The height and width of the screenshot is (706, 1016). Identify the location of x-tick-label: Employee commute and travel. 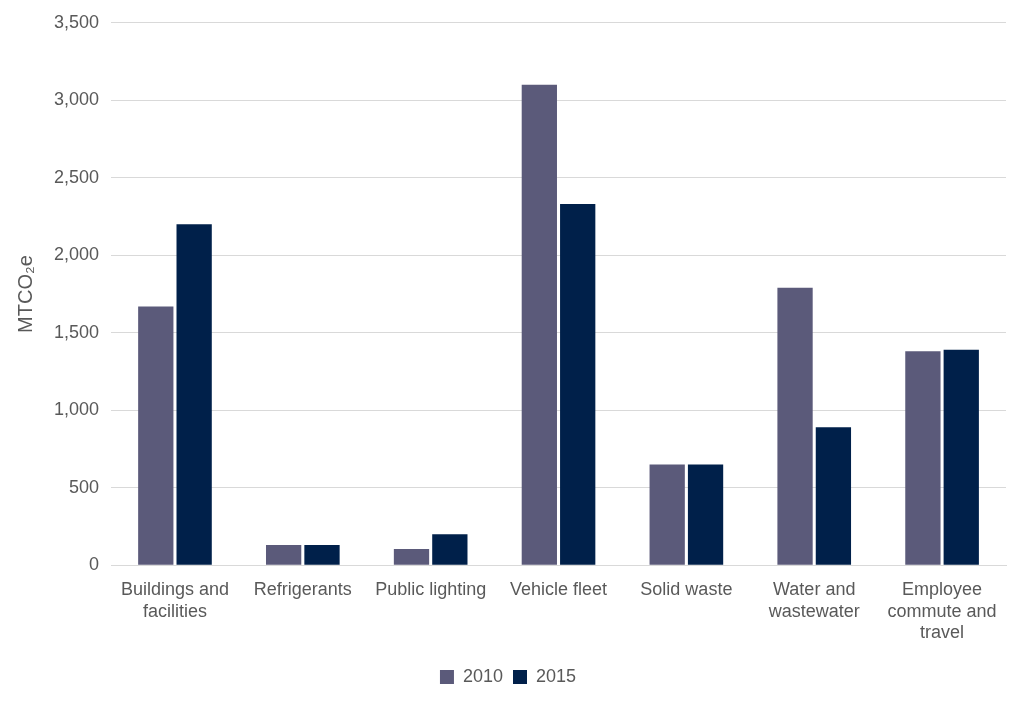
(942, 610).